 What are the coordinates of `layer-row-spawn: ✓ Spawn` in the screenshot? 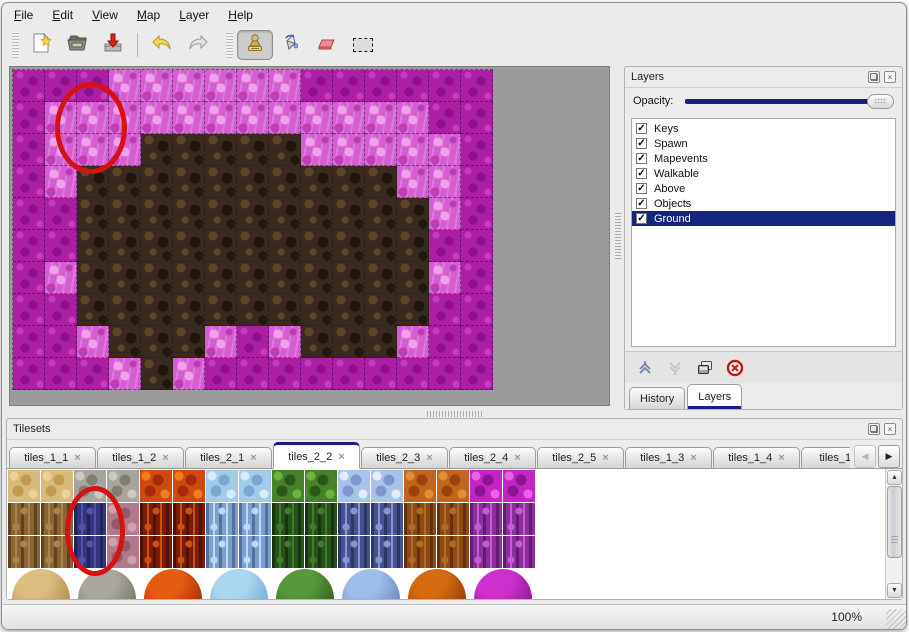 It's located at (763, 143).